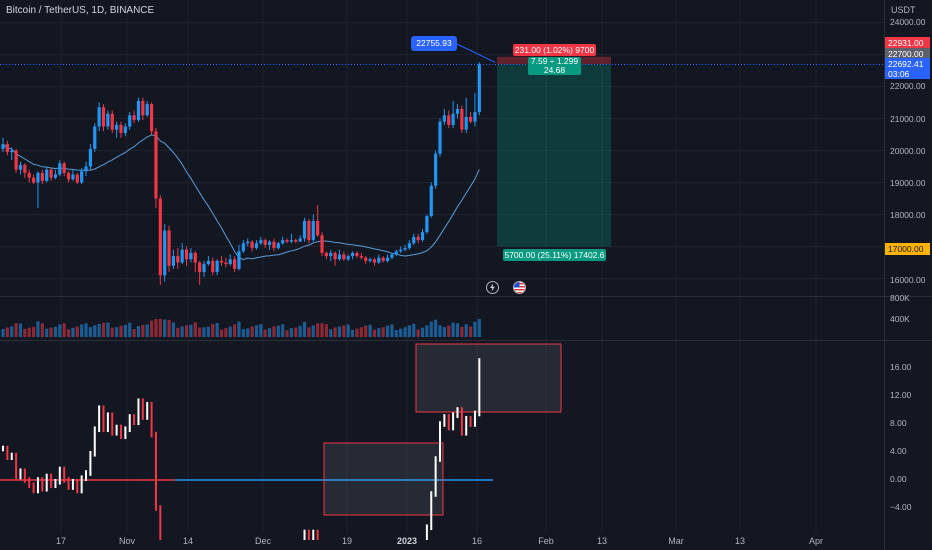 This screenshot has height=550, width=932. What do you see at coordinates (80, 10) in the screenshot?
I see `chart-title: Bitcoin / TetherUS, 1D, BINANCE` at bounding box center [80, 10].